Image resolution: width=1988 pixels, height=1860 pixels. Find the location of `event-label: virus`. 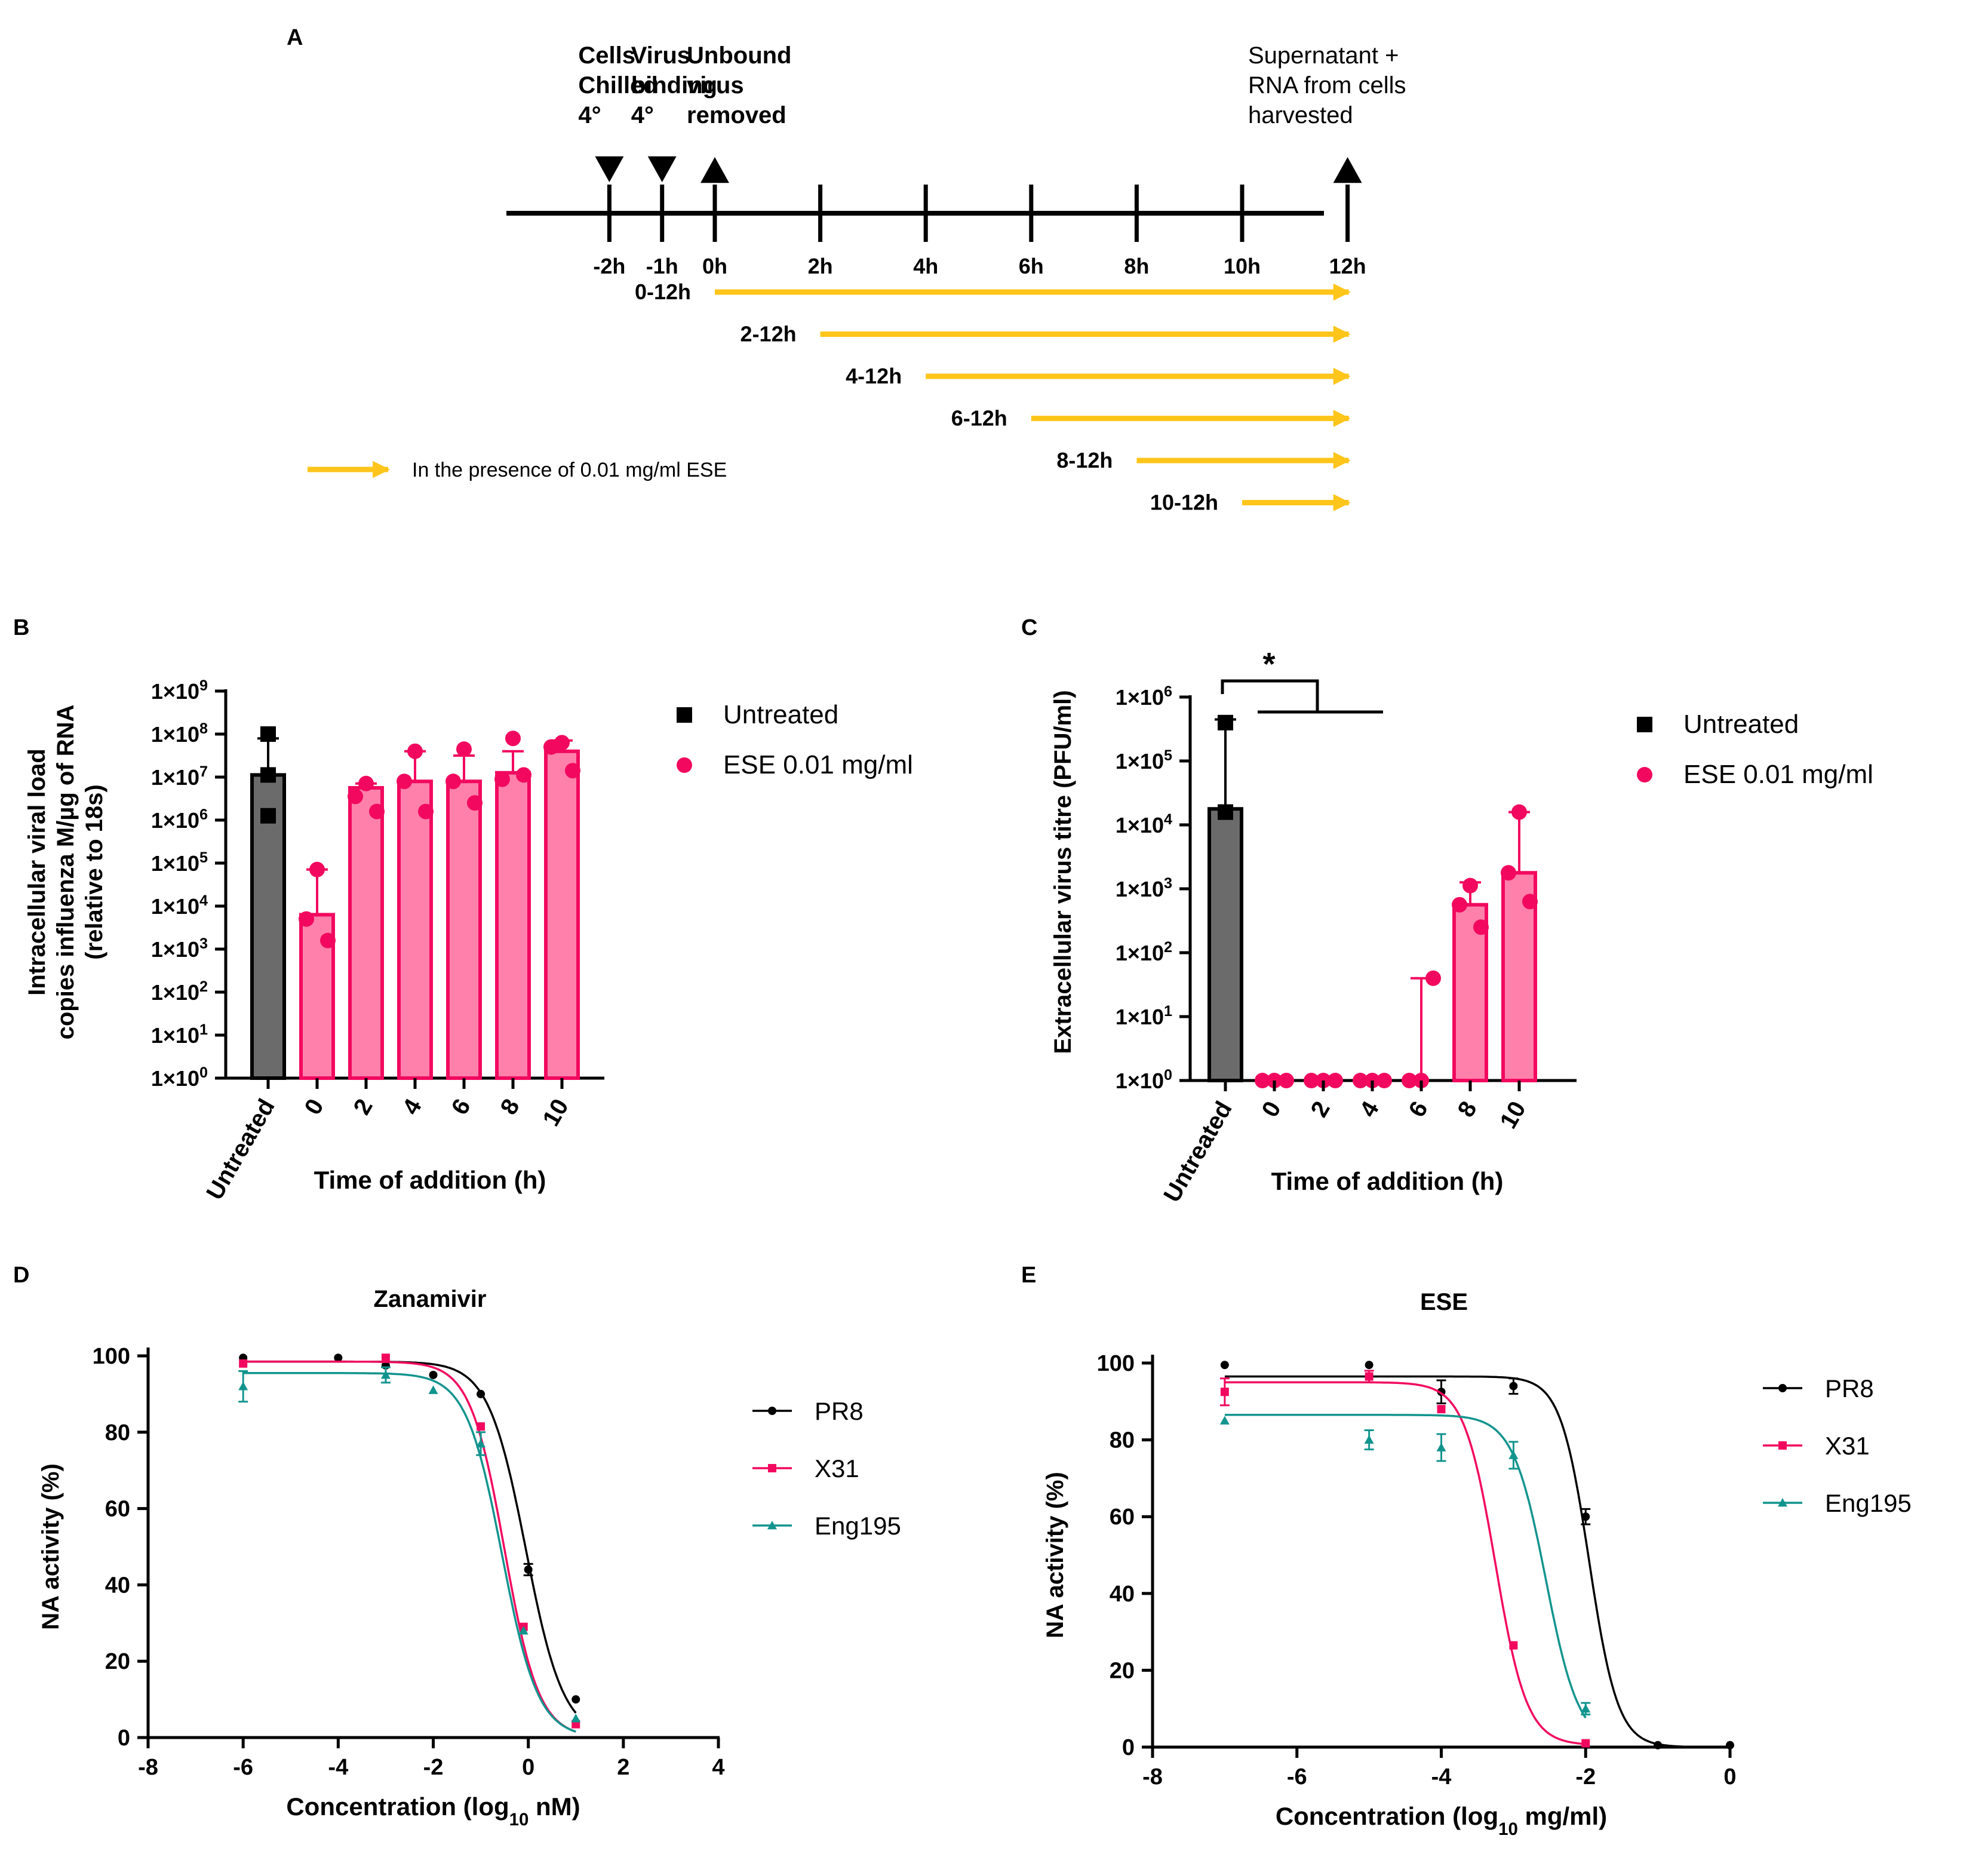

event-label: virus is located at coordinates (715, 85).